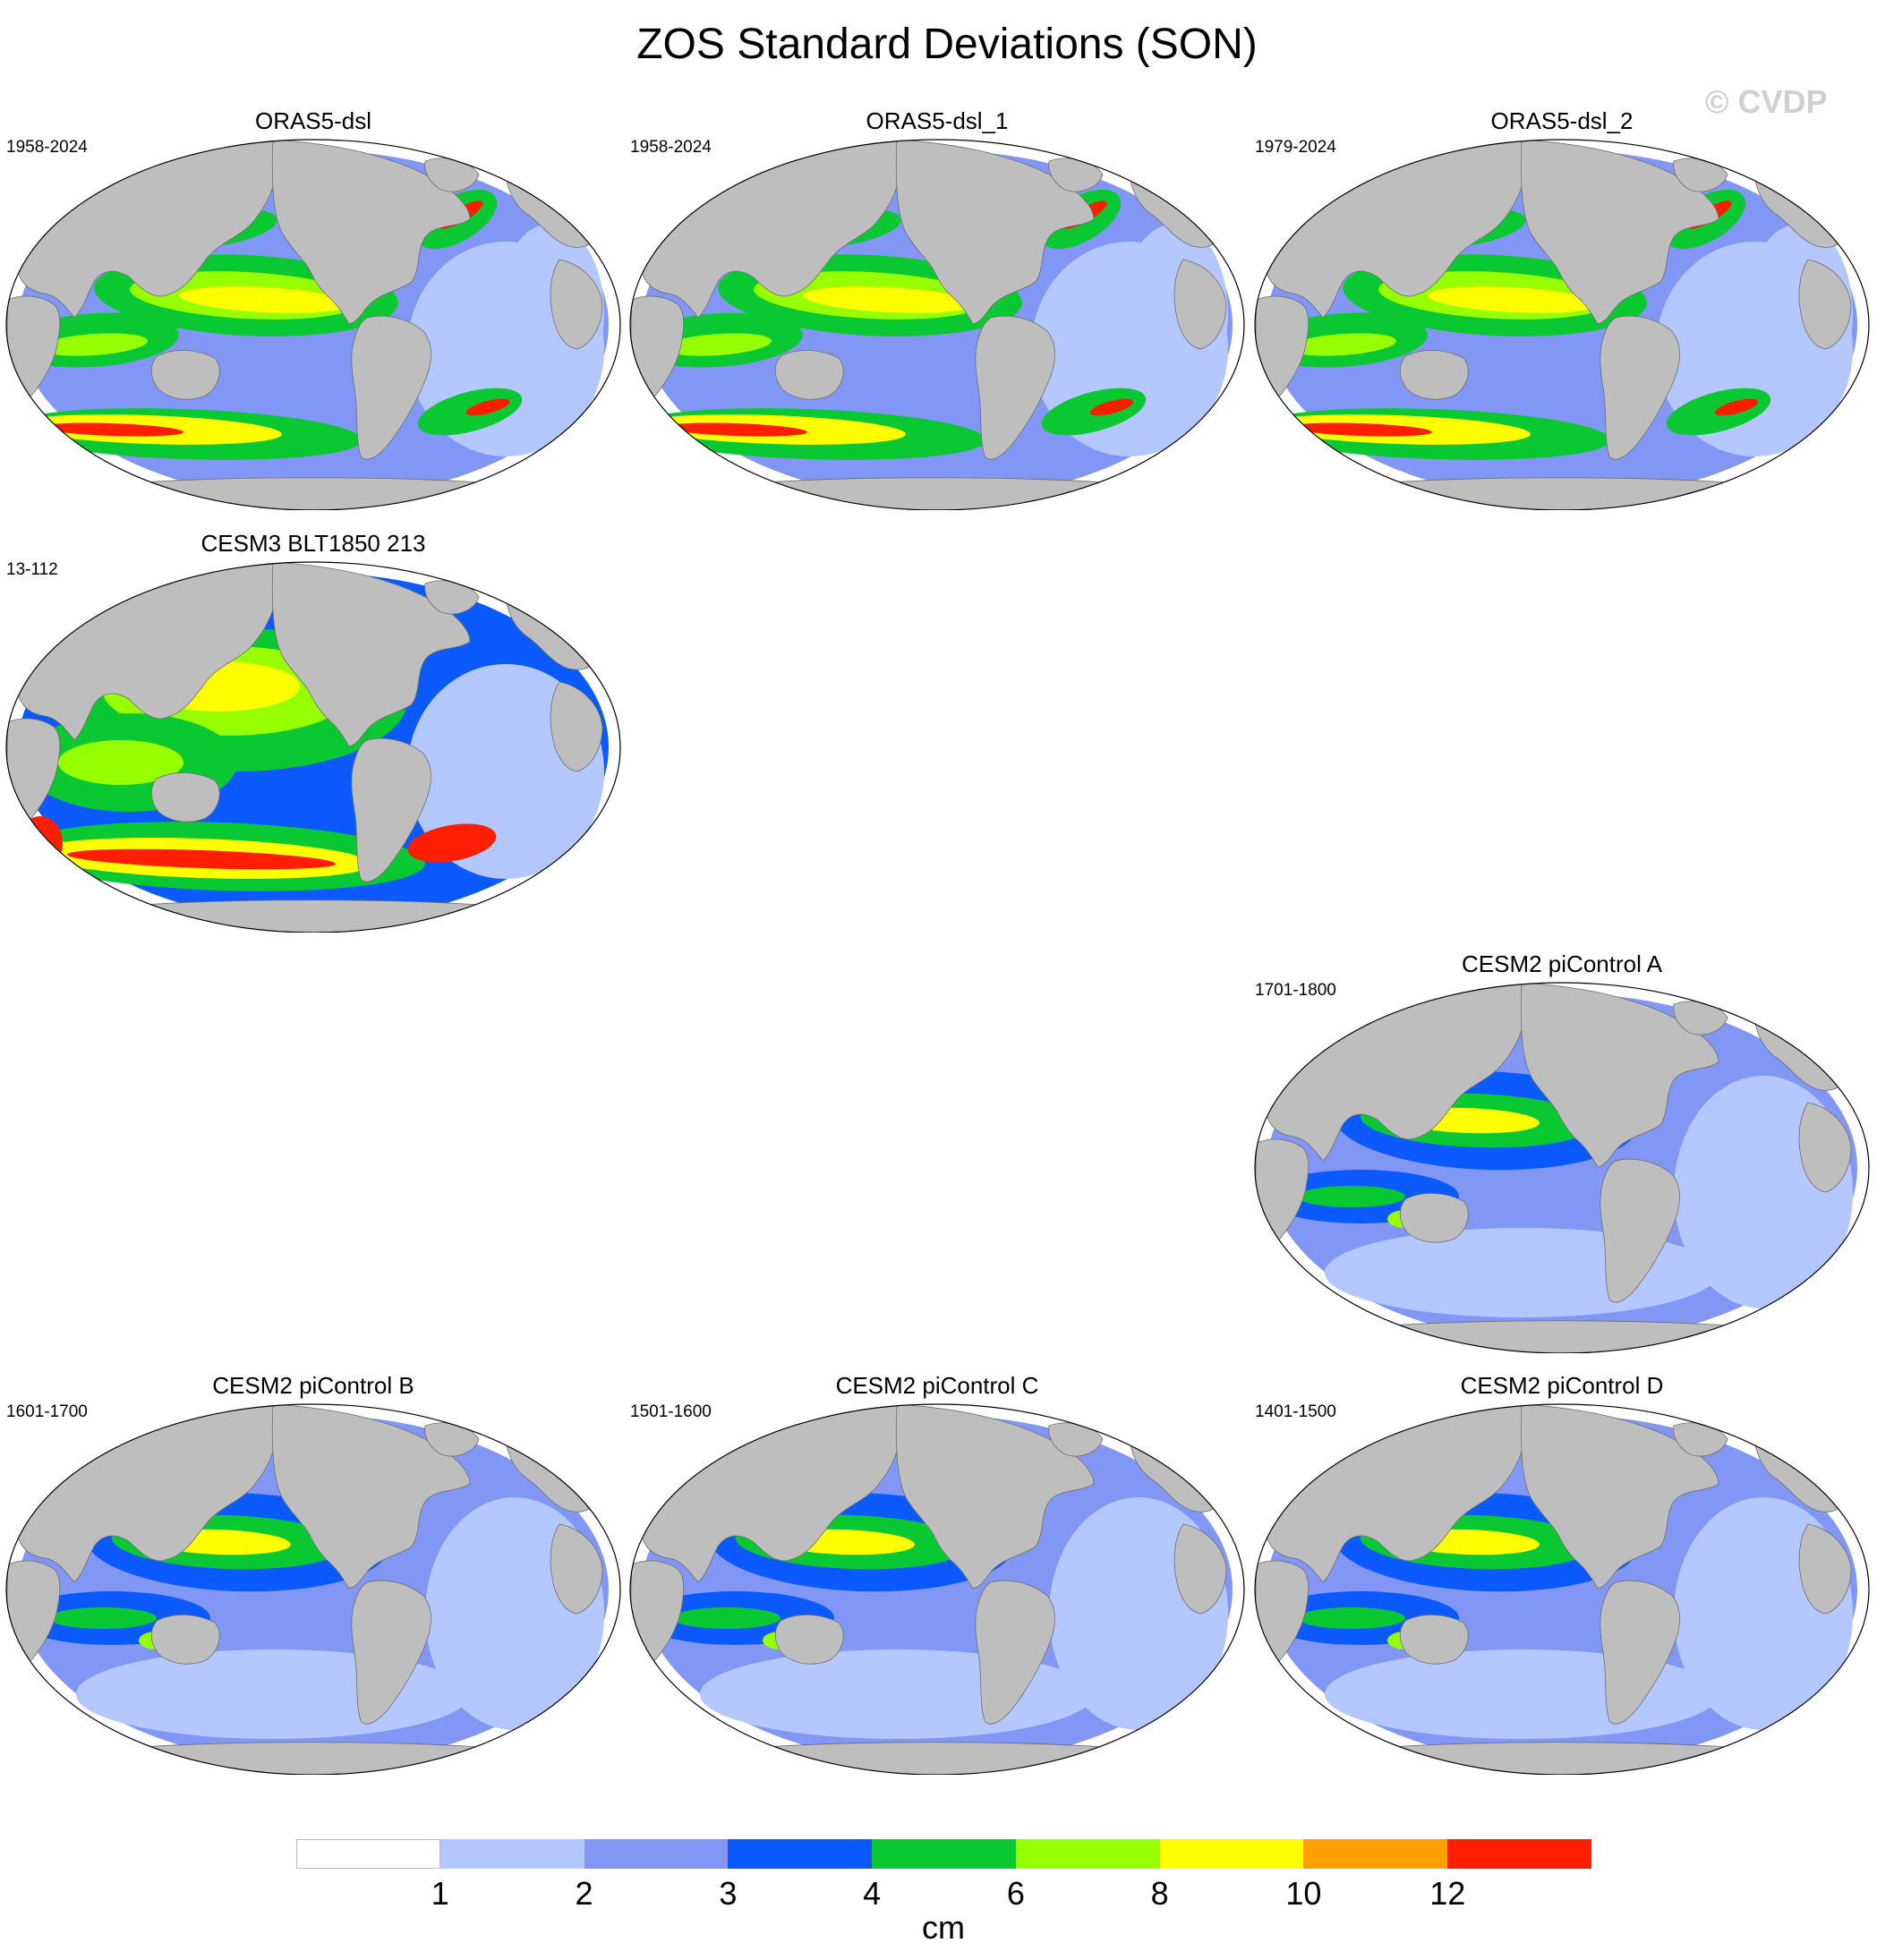 This screenshot has width=1894, height=1960. I want to click on panel-title: CESM2 piControl C, so click(937, 1385).